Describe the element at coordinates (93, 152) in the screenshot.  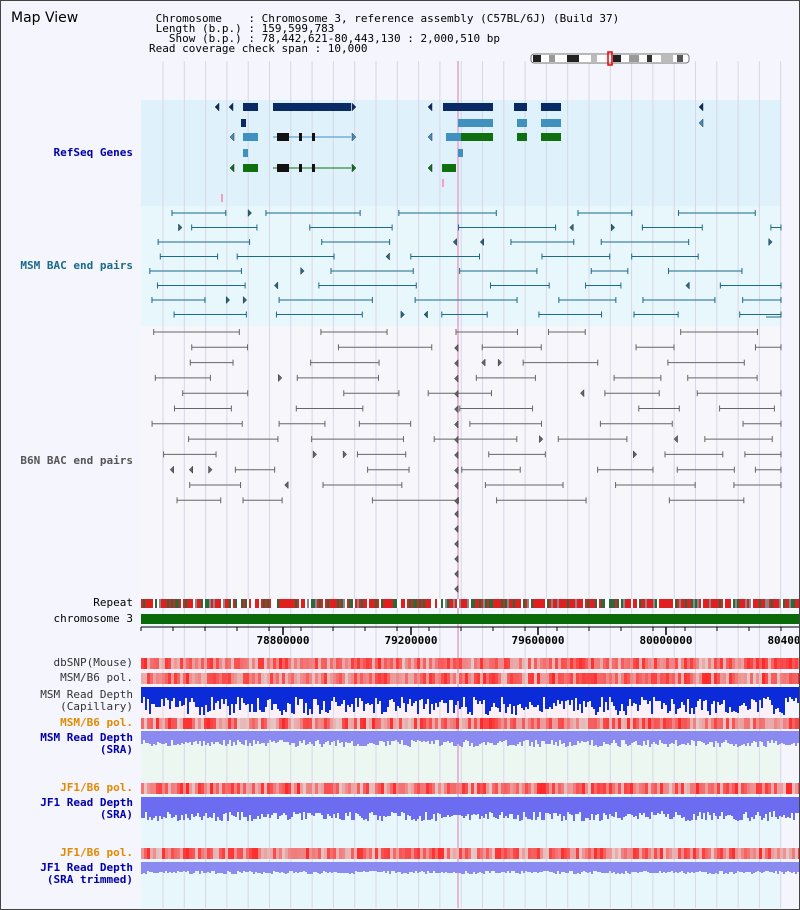
I see `track-label-refseq-genes: RefSeq Genes` at that location.